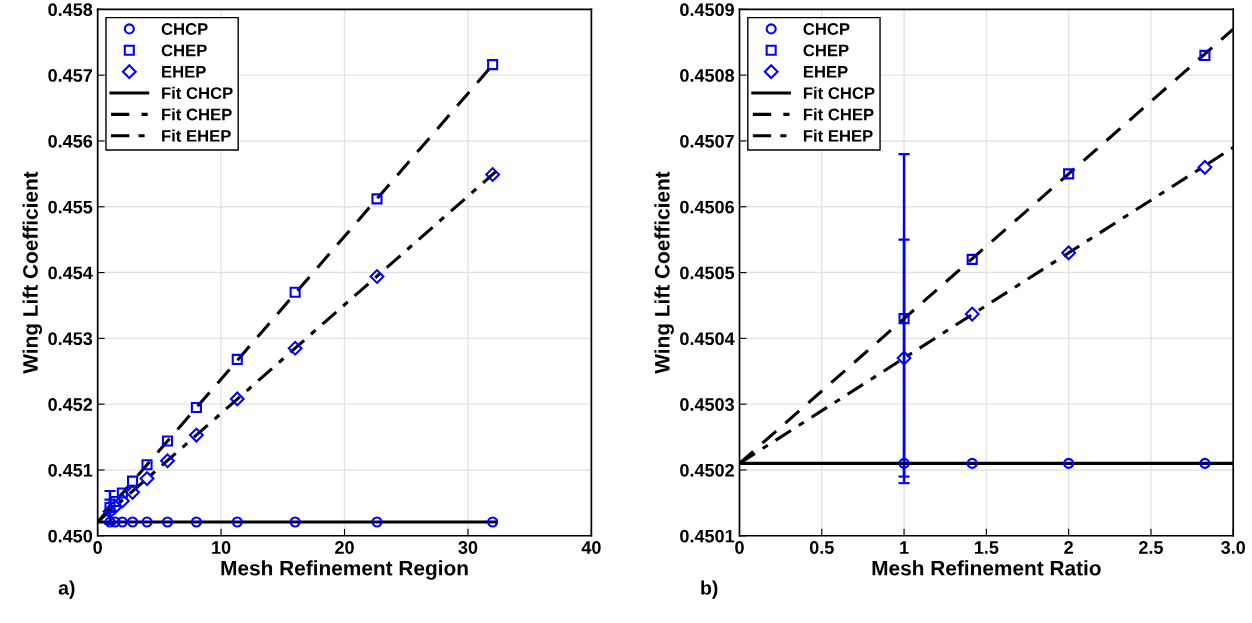  I want to click on y-tick-label: 0.457, so click(70, 75).